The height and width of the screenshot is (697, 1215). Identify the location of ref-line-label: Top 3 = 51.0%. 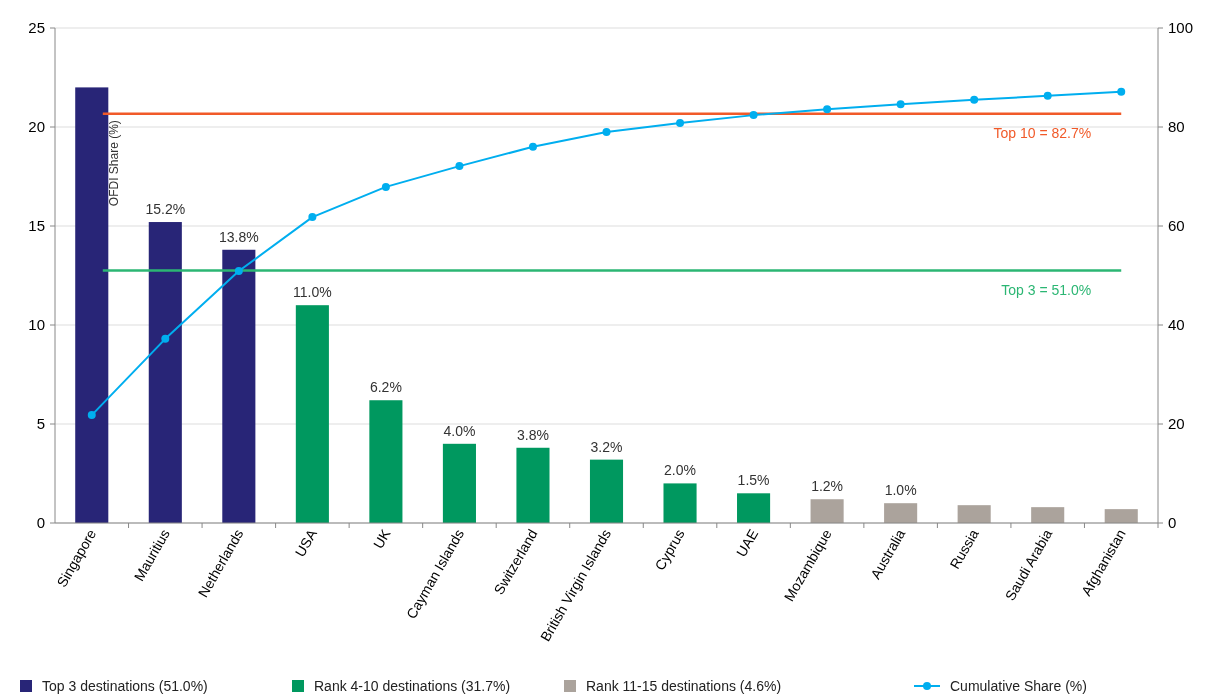
(1046, 289).